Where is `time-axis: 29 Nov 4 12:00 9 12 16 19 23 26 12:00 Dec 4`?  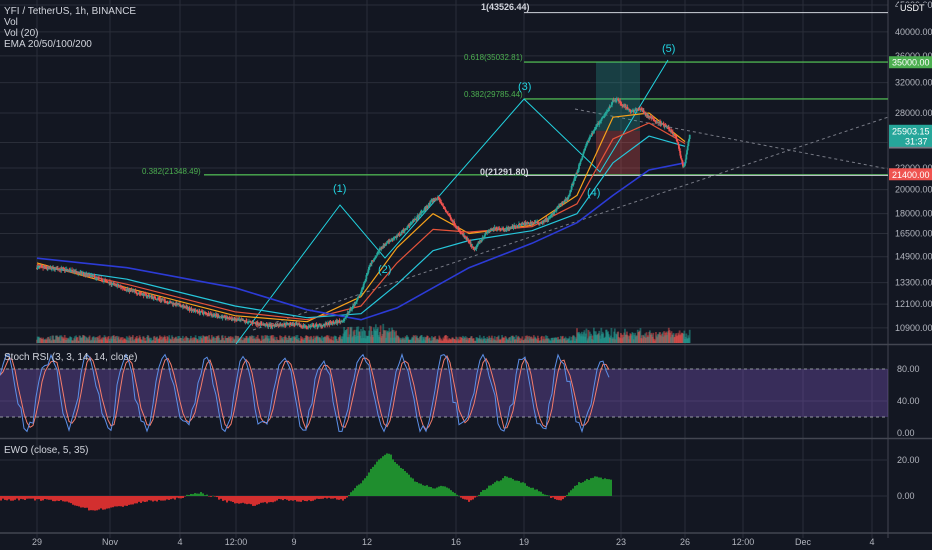 time-axis: 29 Nov 4 12:00 9 12 16 19 23 26 12:00 Dec 4 is located at coordinates (453, 542).